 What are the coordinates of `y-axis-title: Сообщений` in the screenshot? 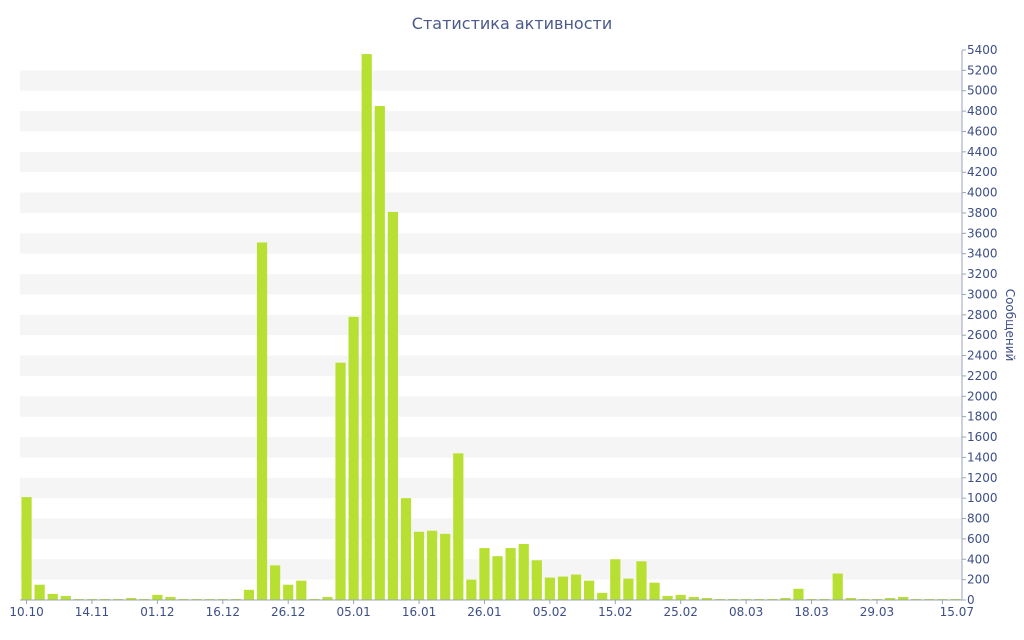 It's located at (1010, 325).